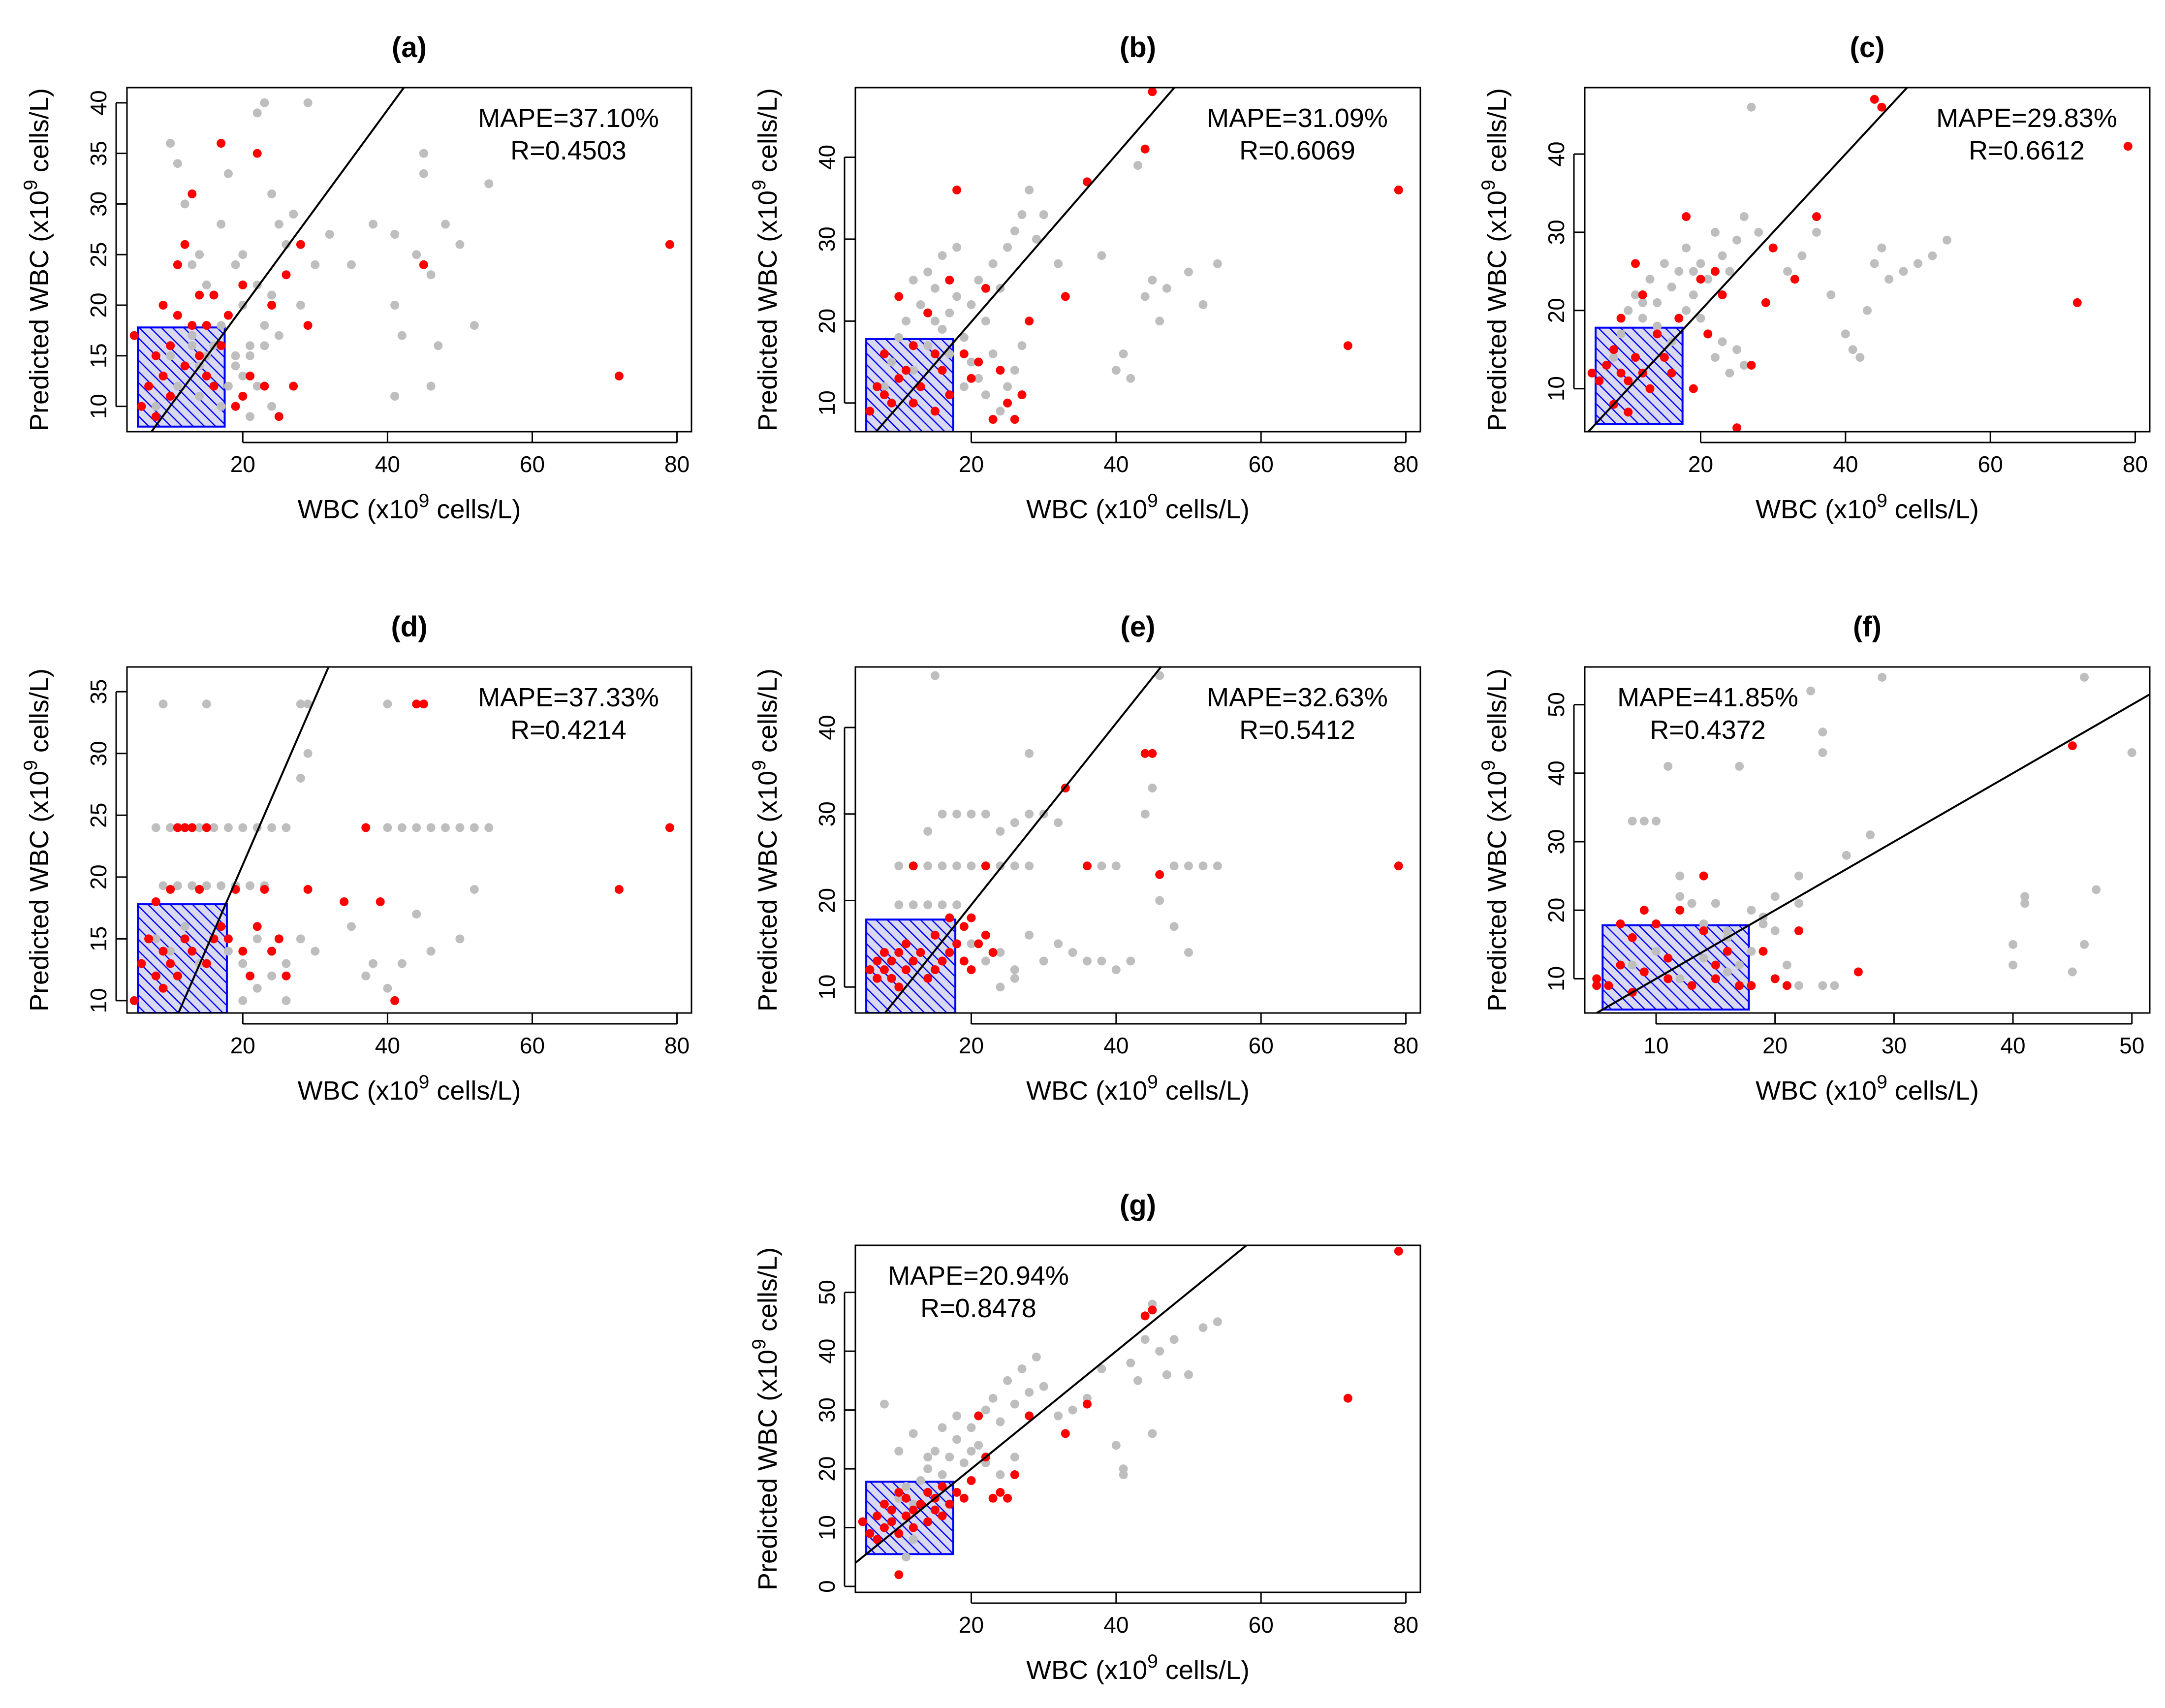 The image size is (2165, 1708). I want to click on panel-title: (d), so click(409, 627).